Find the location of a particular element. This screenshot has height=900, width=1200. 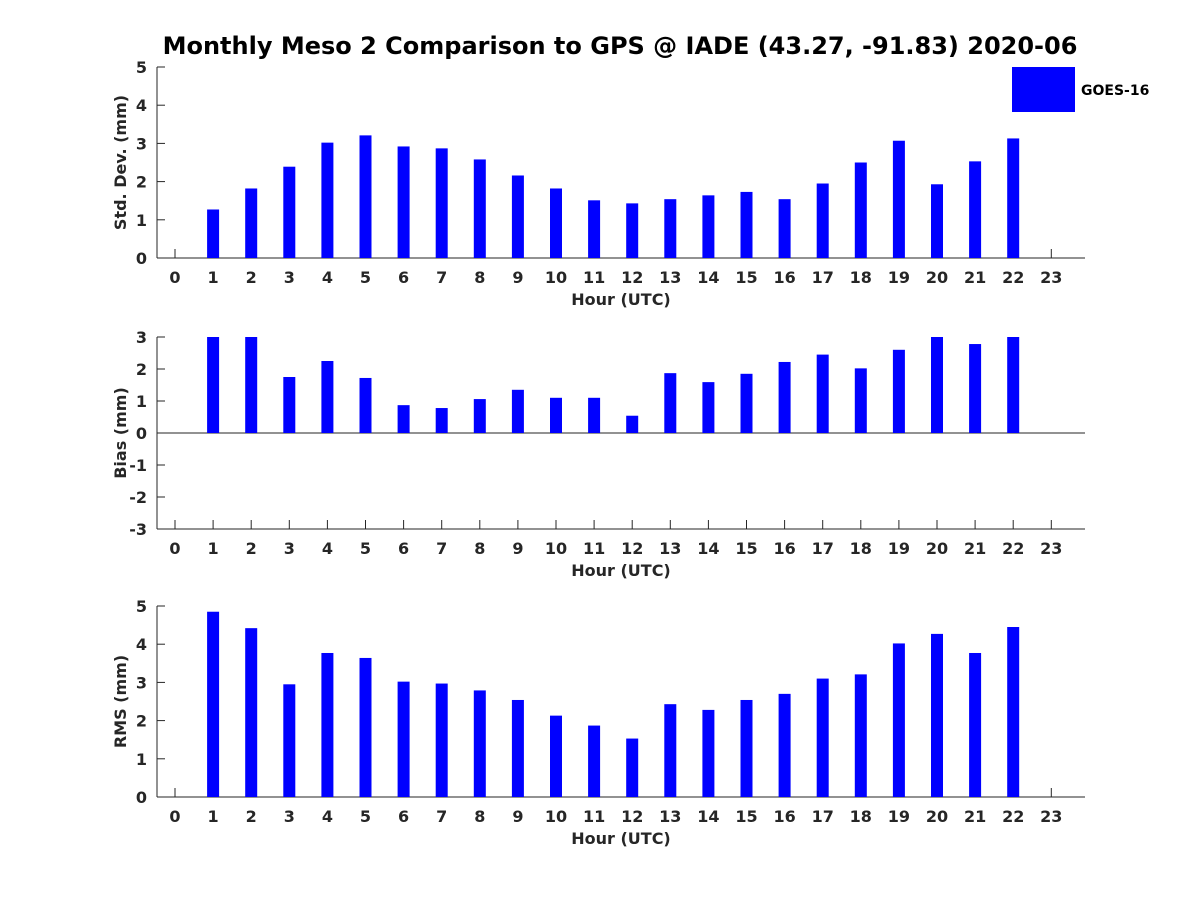

x-tick-label: 18 is located at coordinates (861, 816).